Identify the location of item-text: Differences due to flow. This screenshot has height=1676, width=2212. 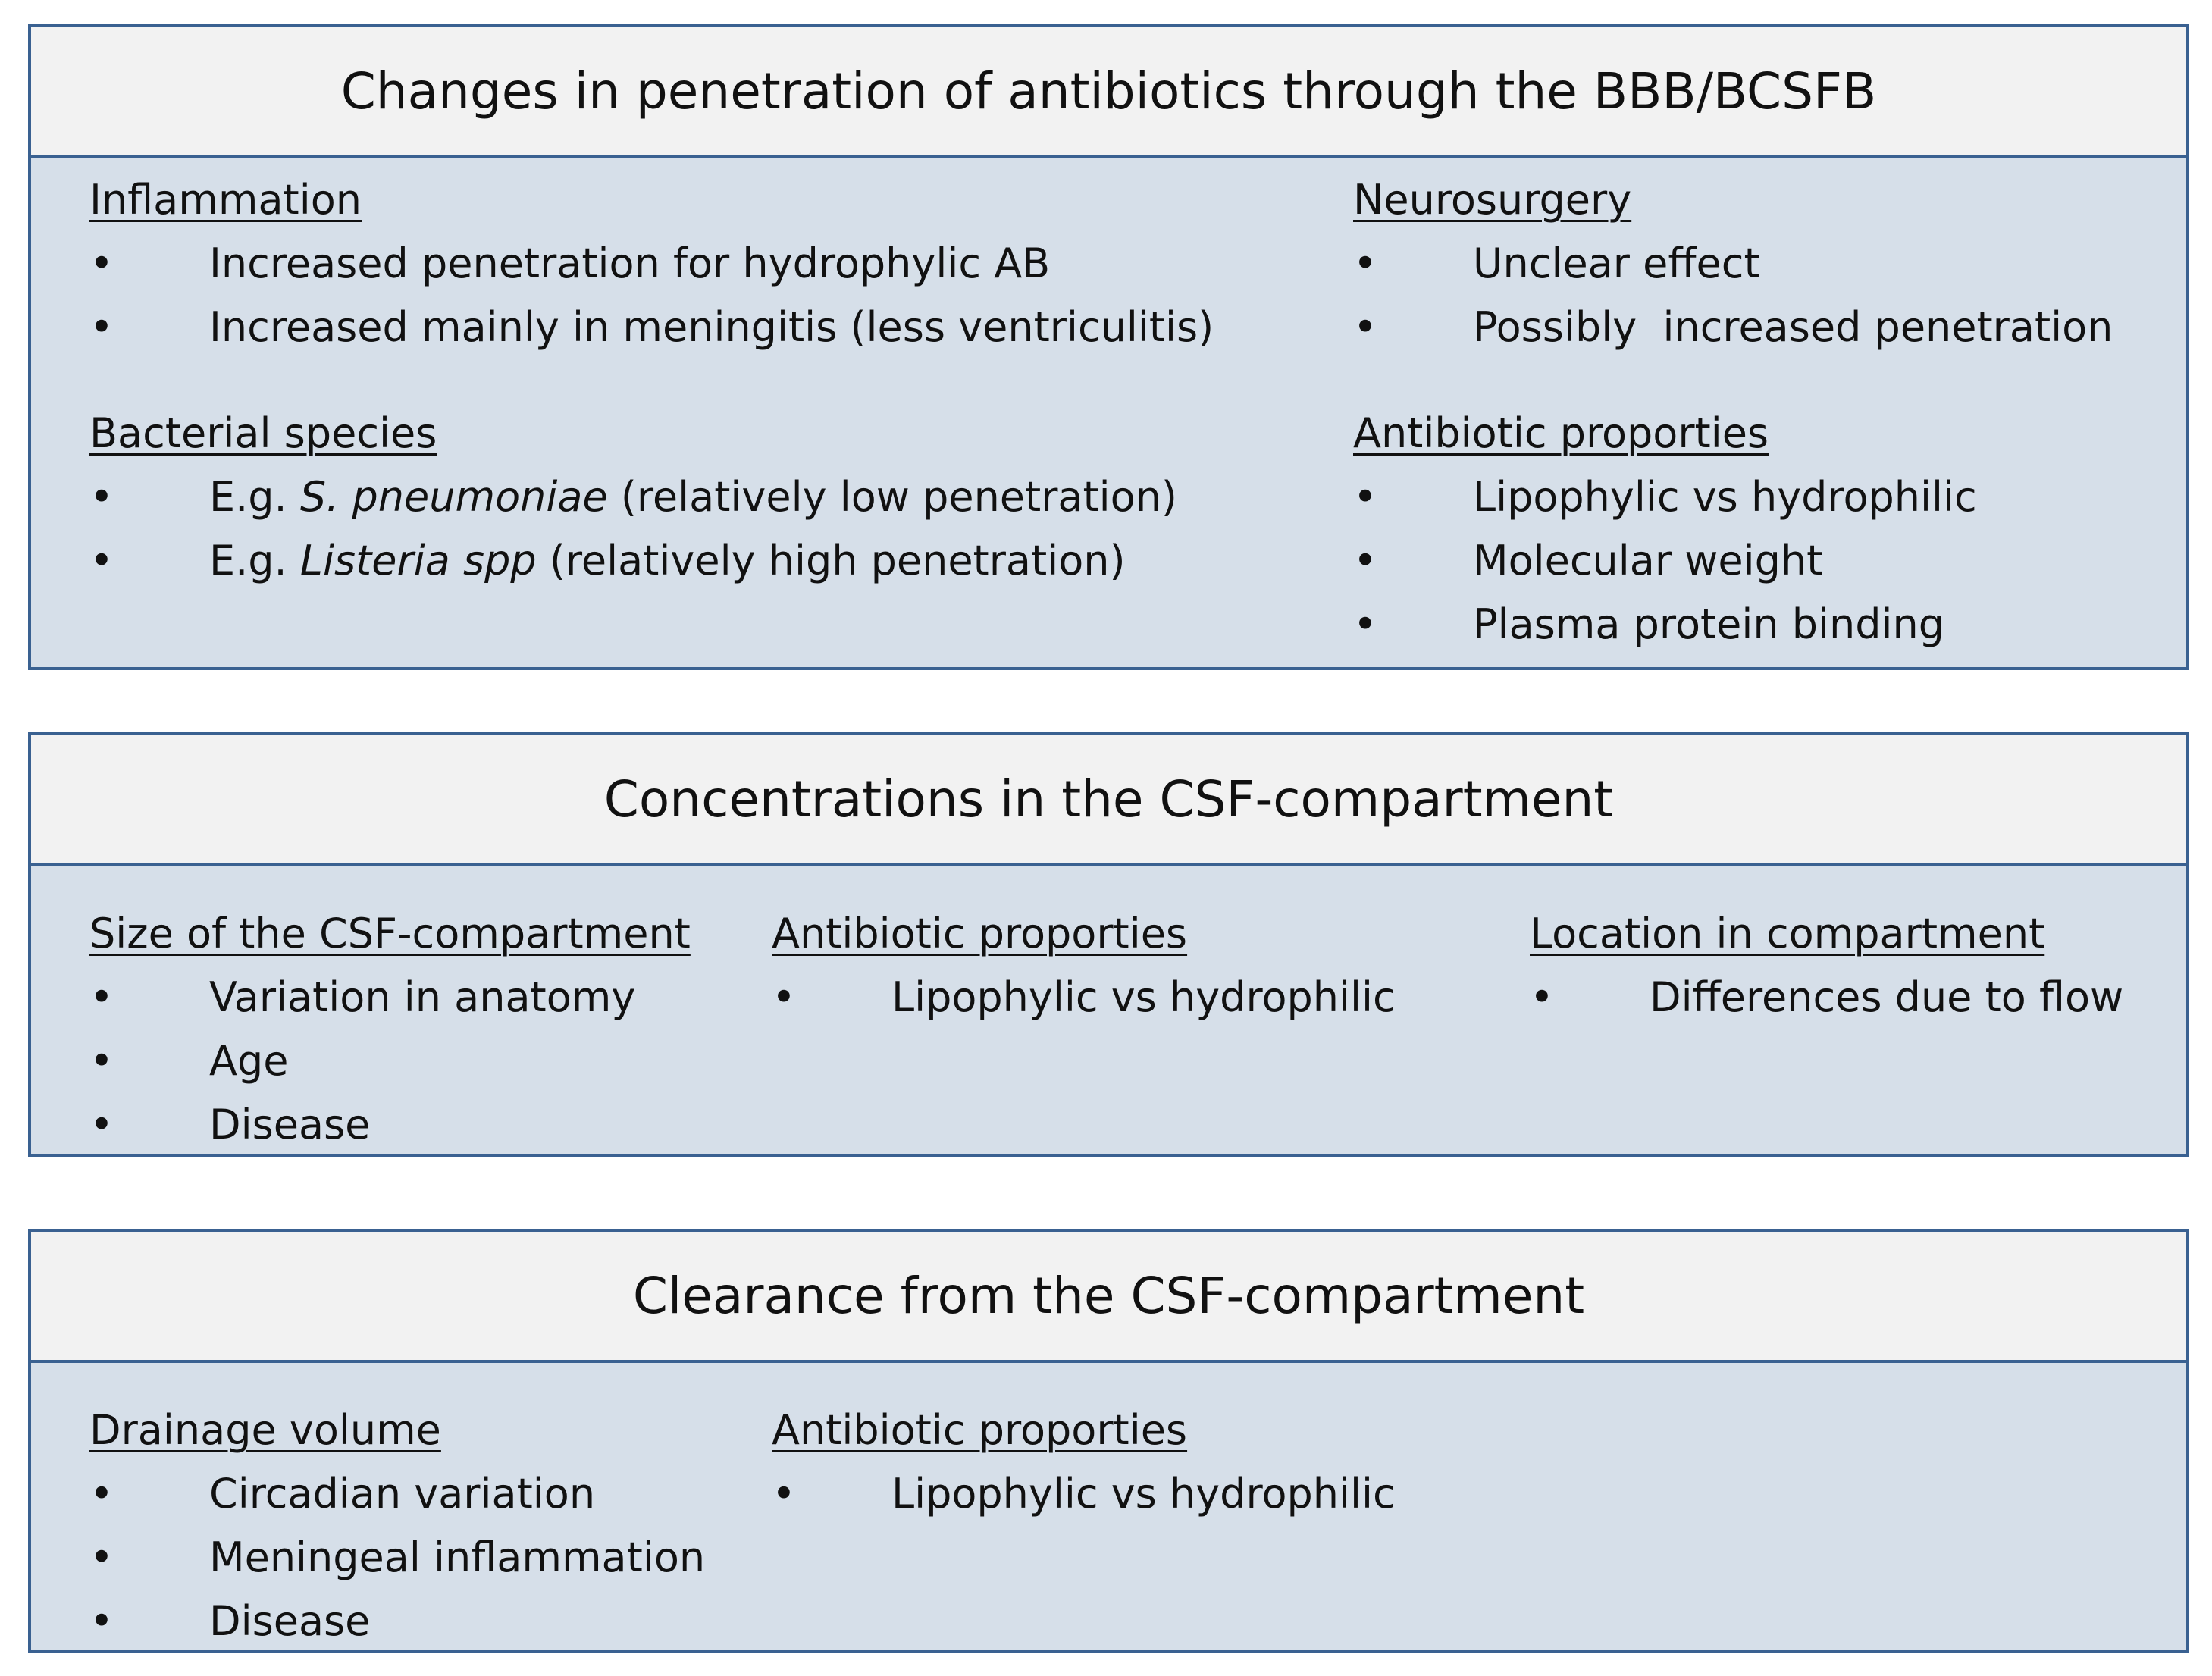
(1887, 997).